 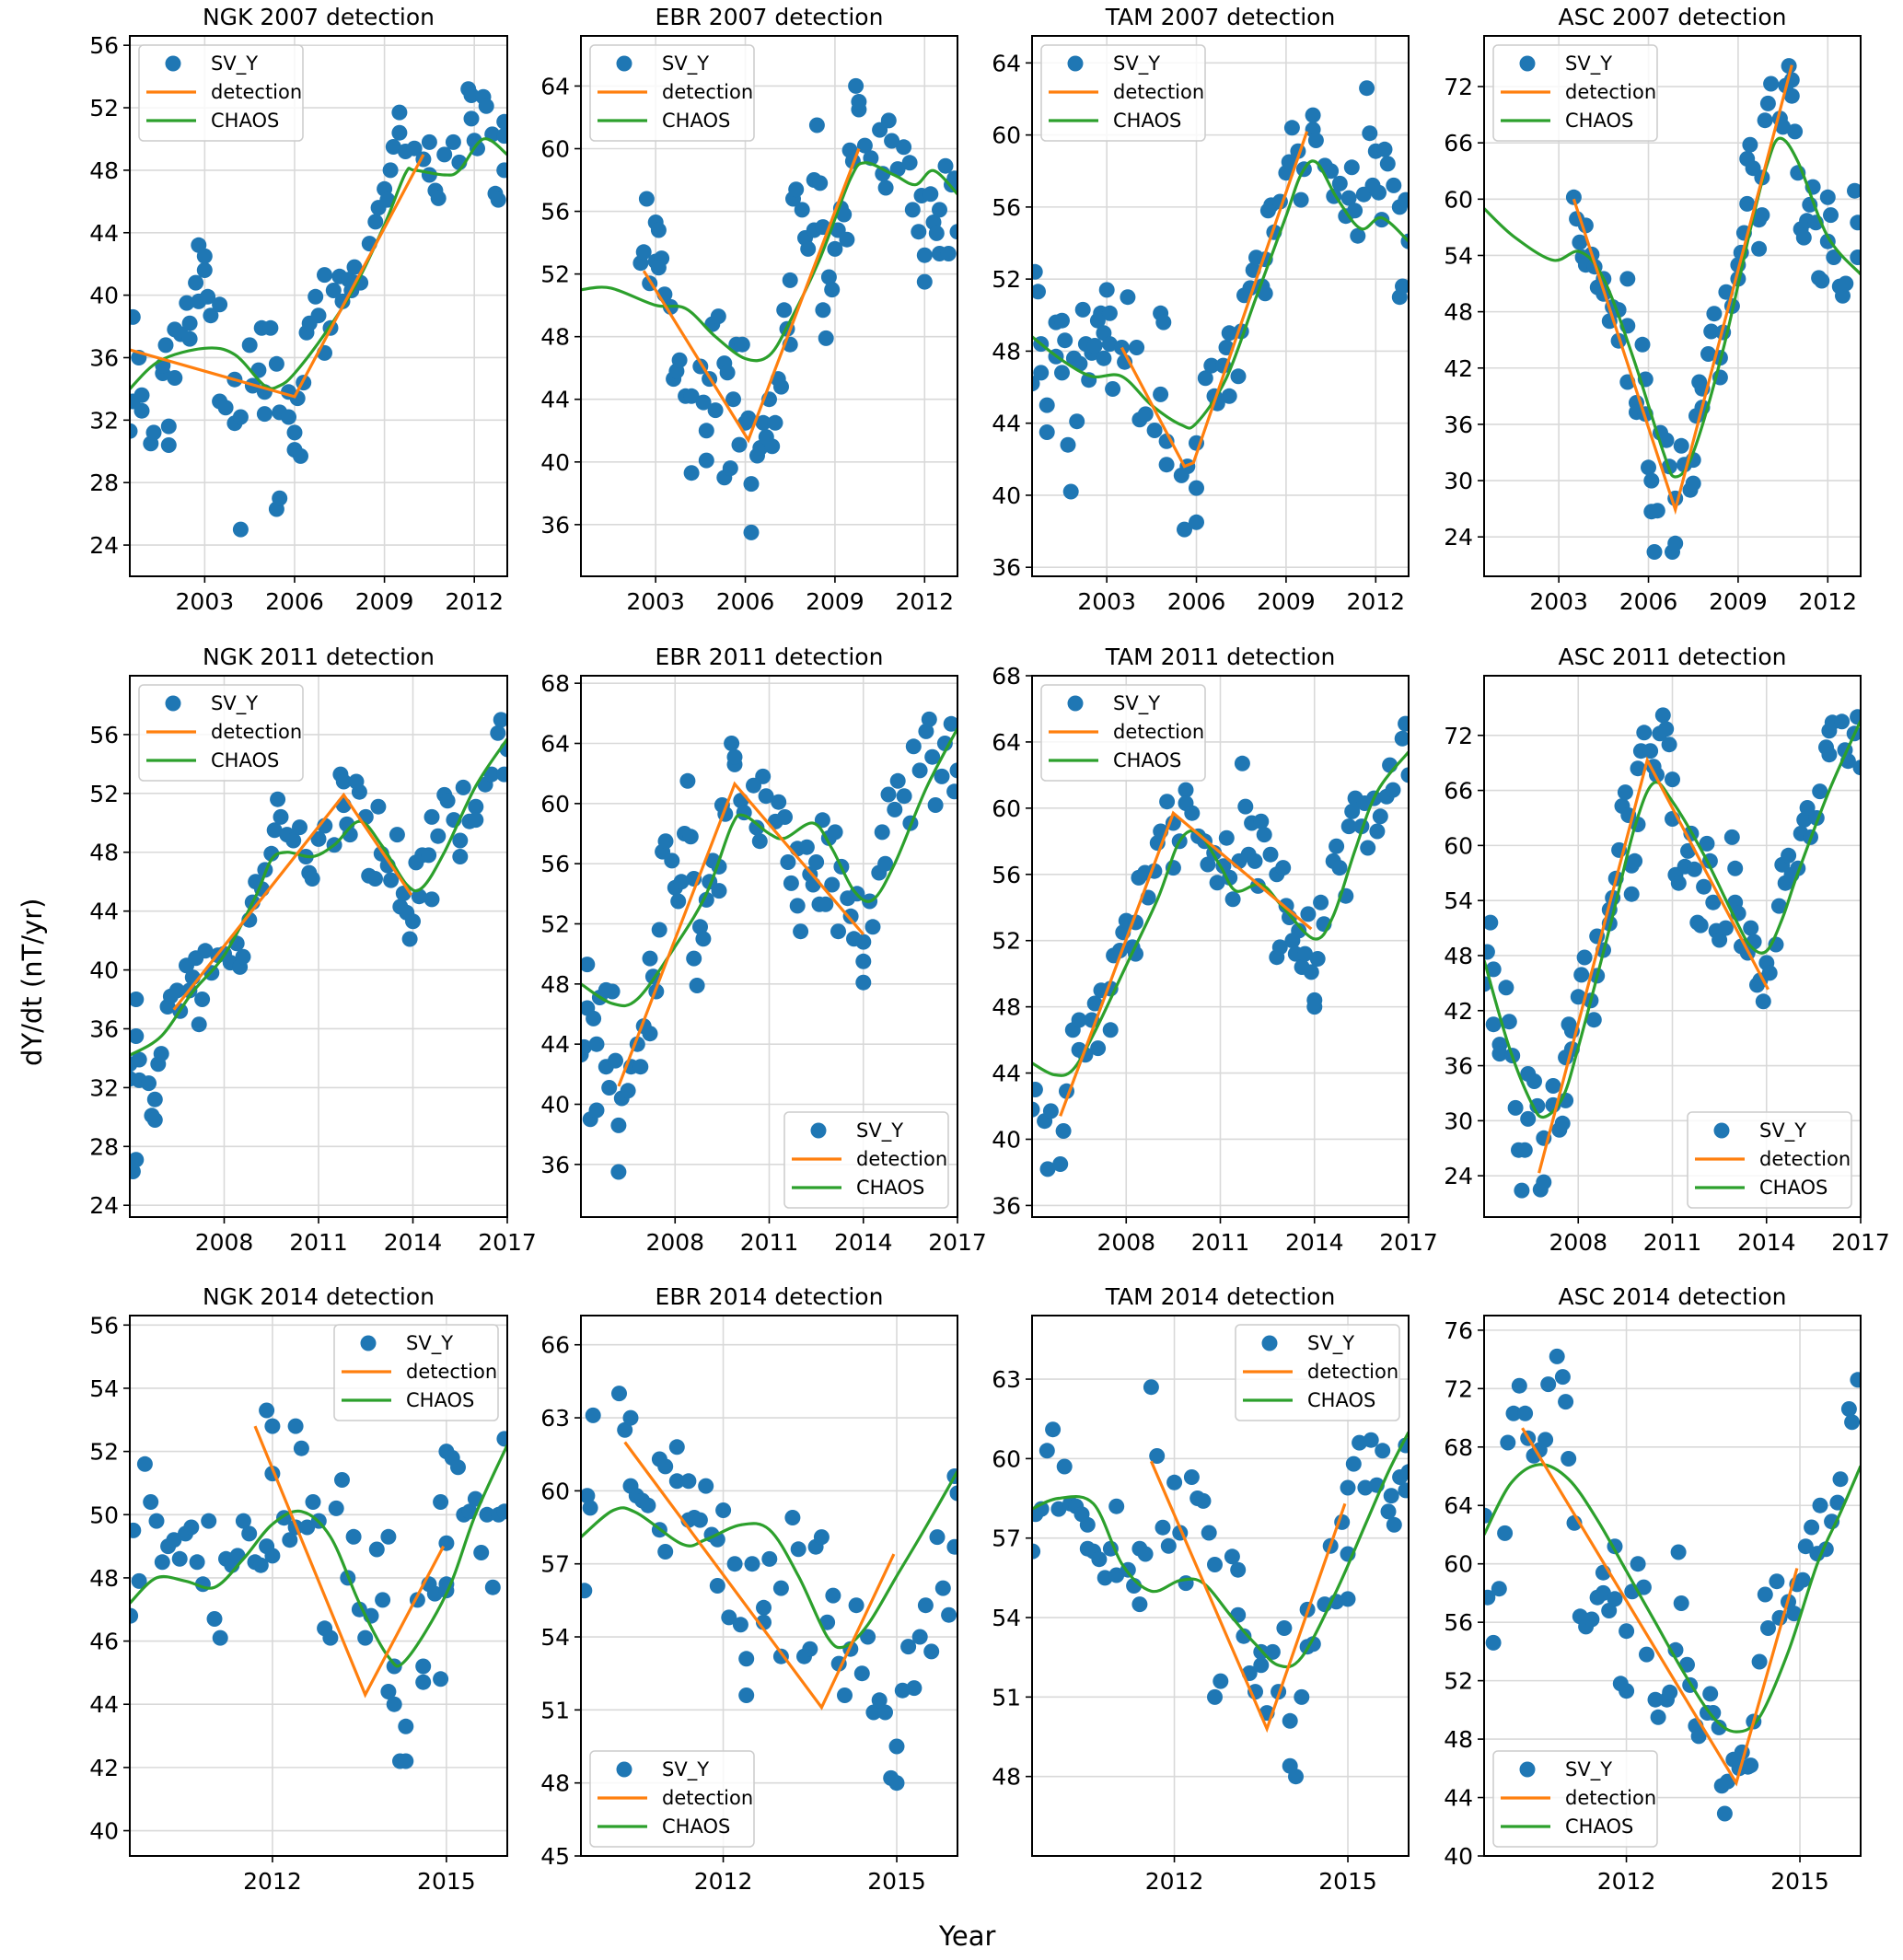 I want to click on panel-title: TAM 2007 detection, so click(x=1220, y=17).